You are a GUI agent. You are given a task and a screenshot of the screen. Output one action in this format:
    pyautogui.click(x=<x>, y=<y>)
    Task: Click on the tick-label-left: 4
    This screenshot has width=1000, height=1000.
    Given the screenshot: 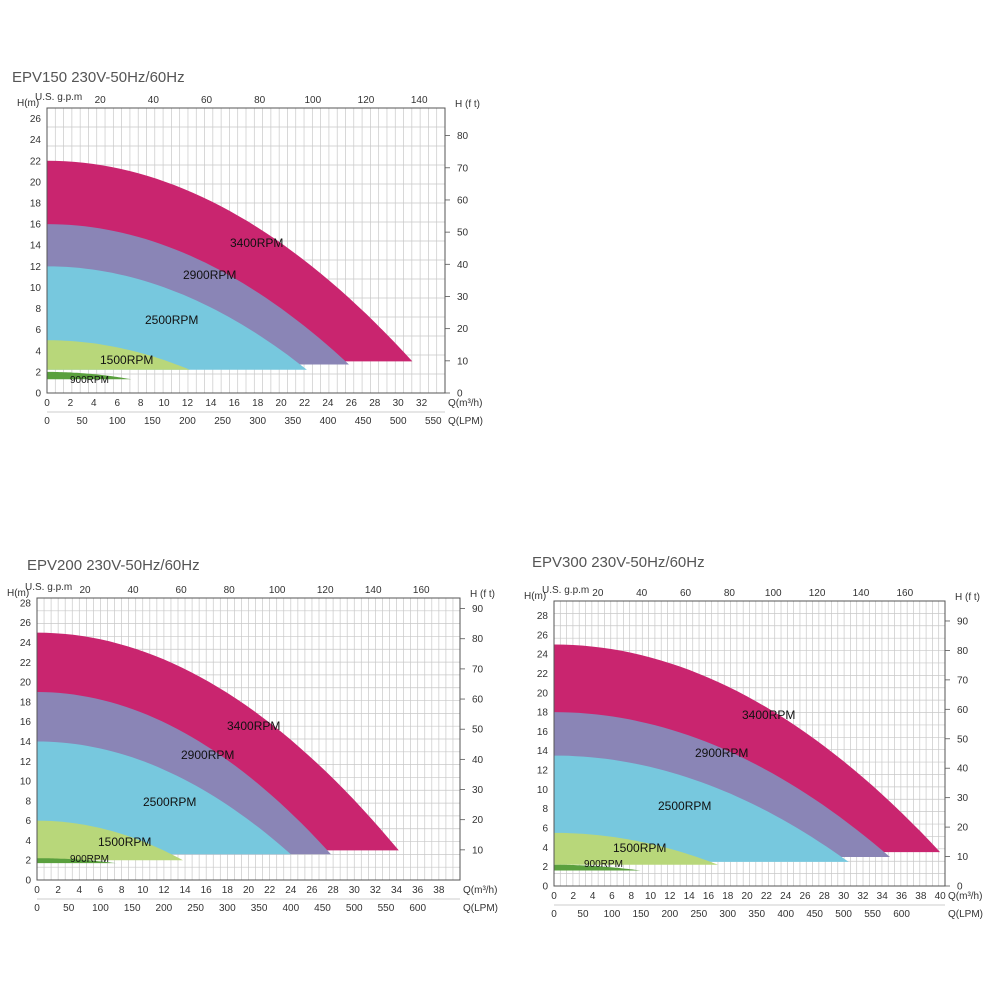 What is the action you would take?
    pyautogui.click(x=38, y=351)
    